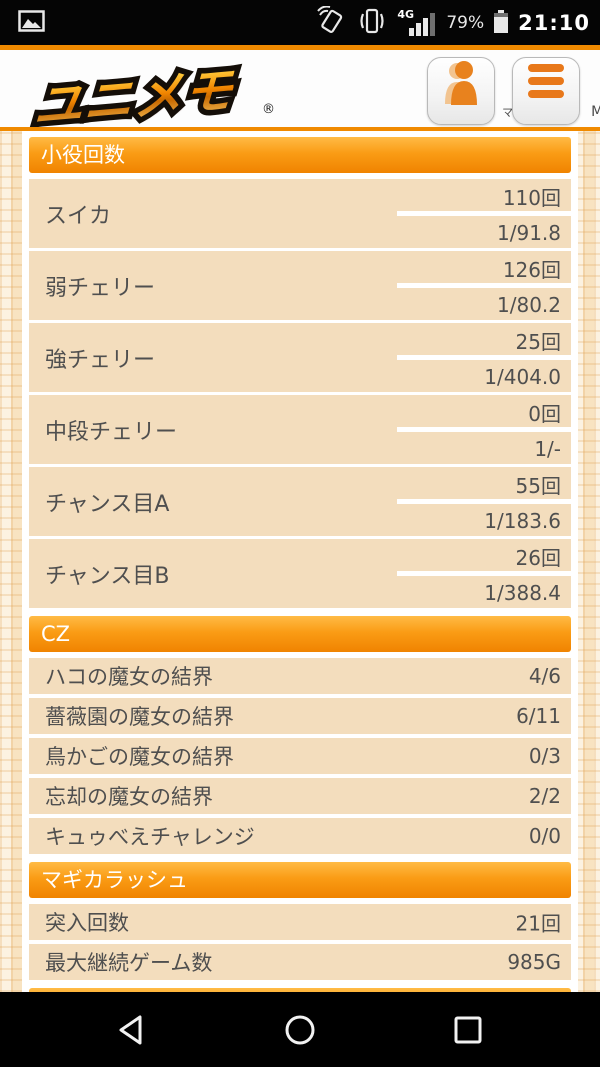 This screenshot has width=600, height=1067. What do you see at coordinates (300, 357) in the screenshot?
I see `stat-row-strong-cherry: 強チェリー 25回 1/404.0` at bounding box center [300, 357].